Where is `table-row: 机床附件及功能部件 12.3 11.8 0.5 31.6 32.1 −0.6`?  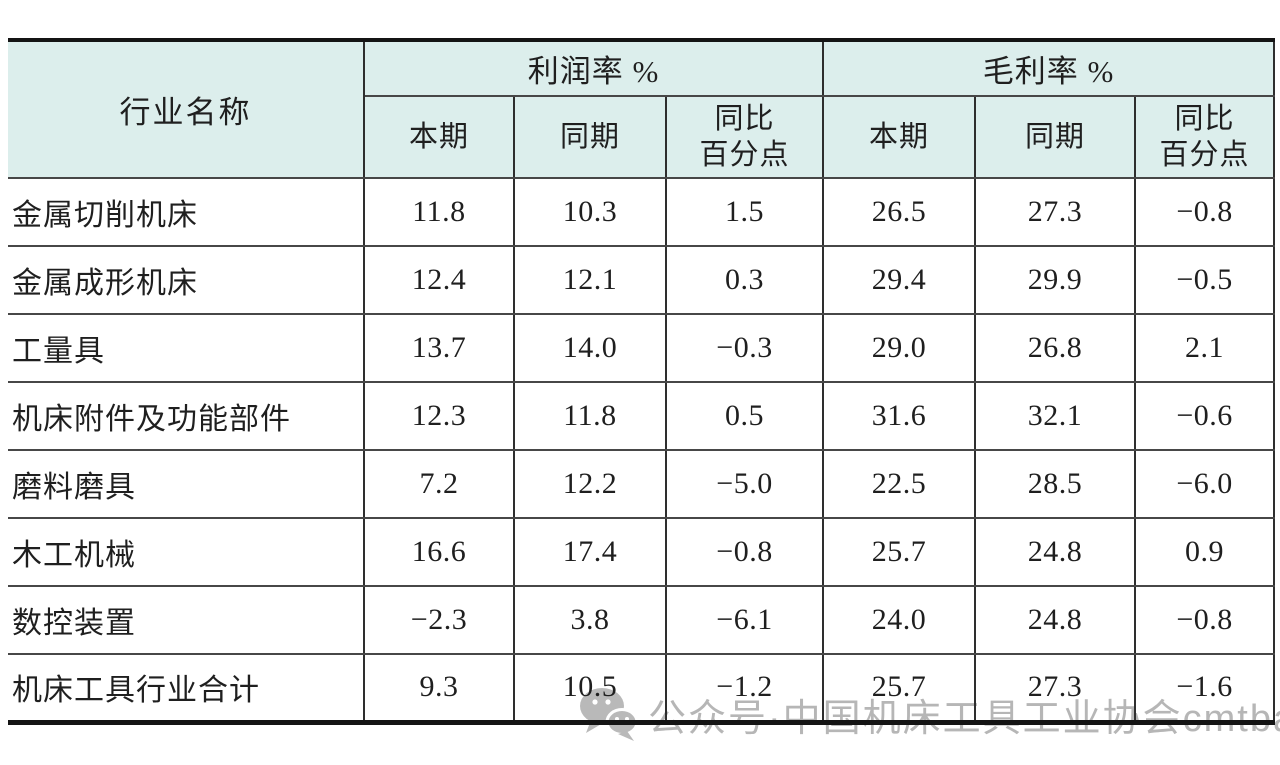 table-row: 机床附件及功能部件 12.3 11.8 0.5 31.6 32.1 −0.6 is located at coordinates (642, 416).